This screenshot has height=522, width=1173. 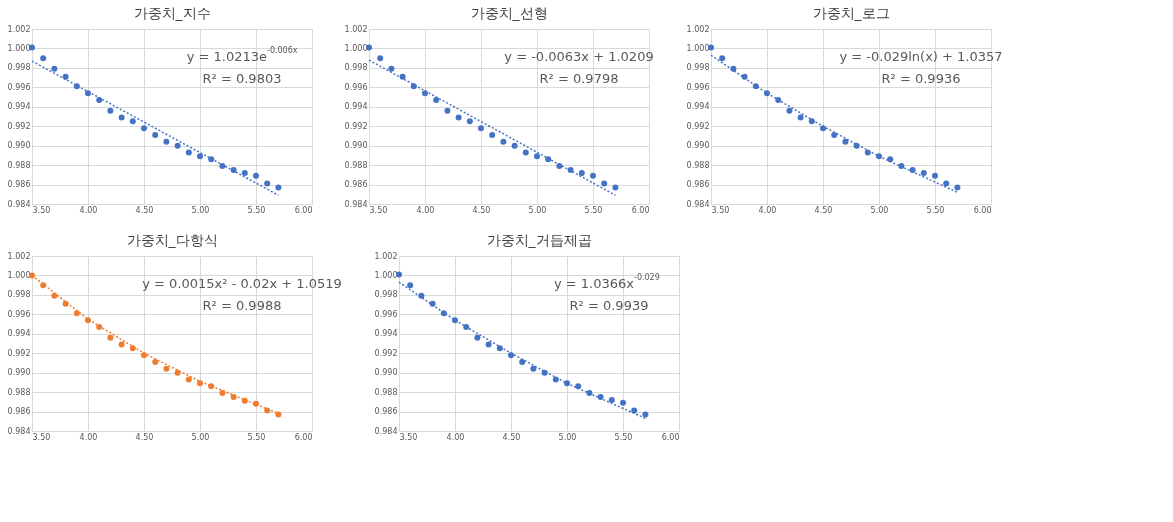 I want to click on annotation: y = -0.029ln(x) + 1.0357, so click(x=921, y=56).